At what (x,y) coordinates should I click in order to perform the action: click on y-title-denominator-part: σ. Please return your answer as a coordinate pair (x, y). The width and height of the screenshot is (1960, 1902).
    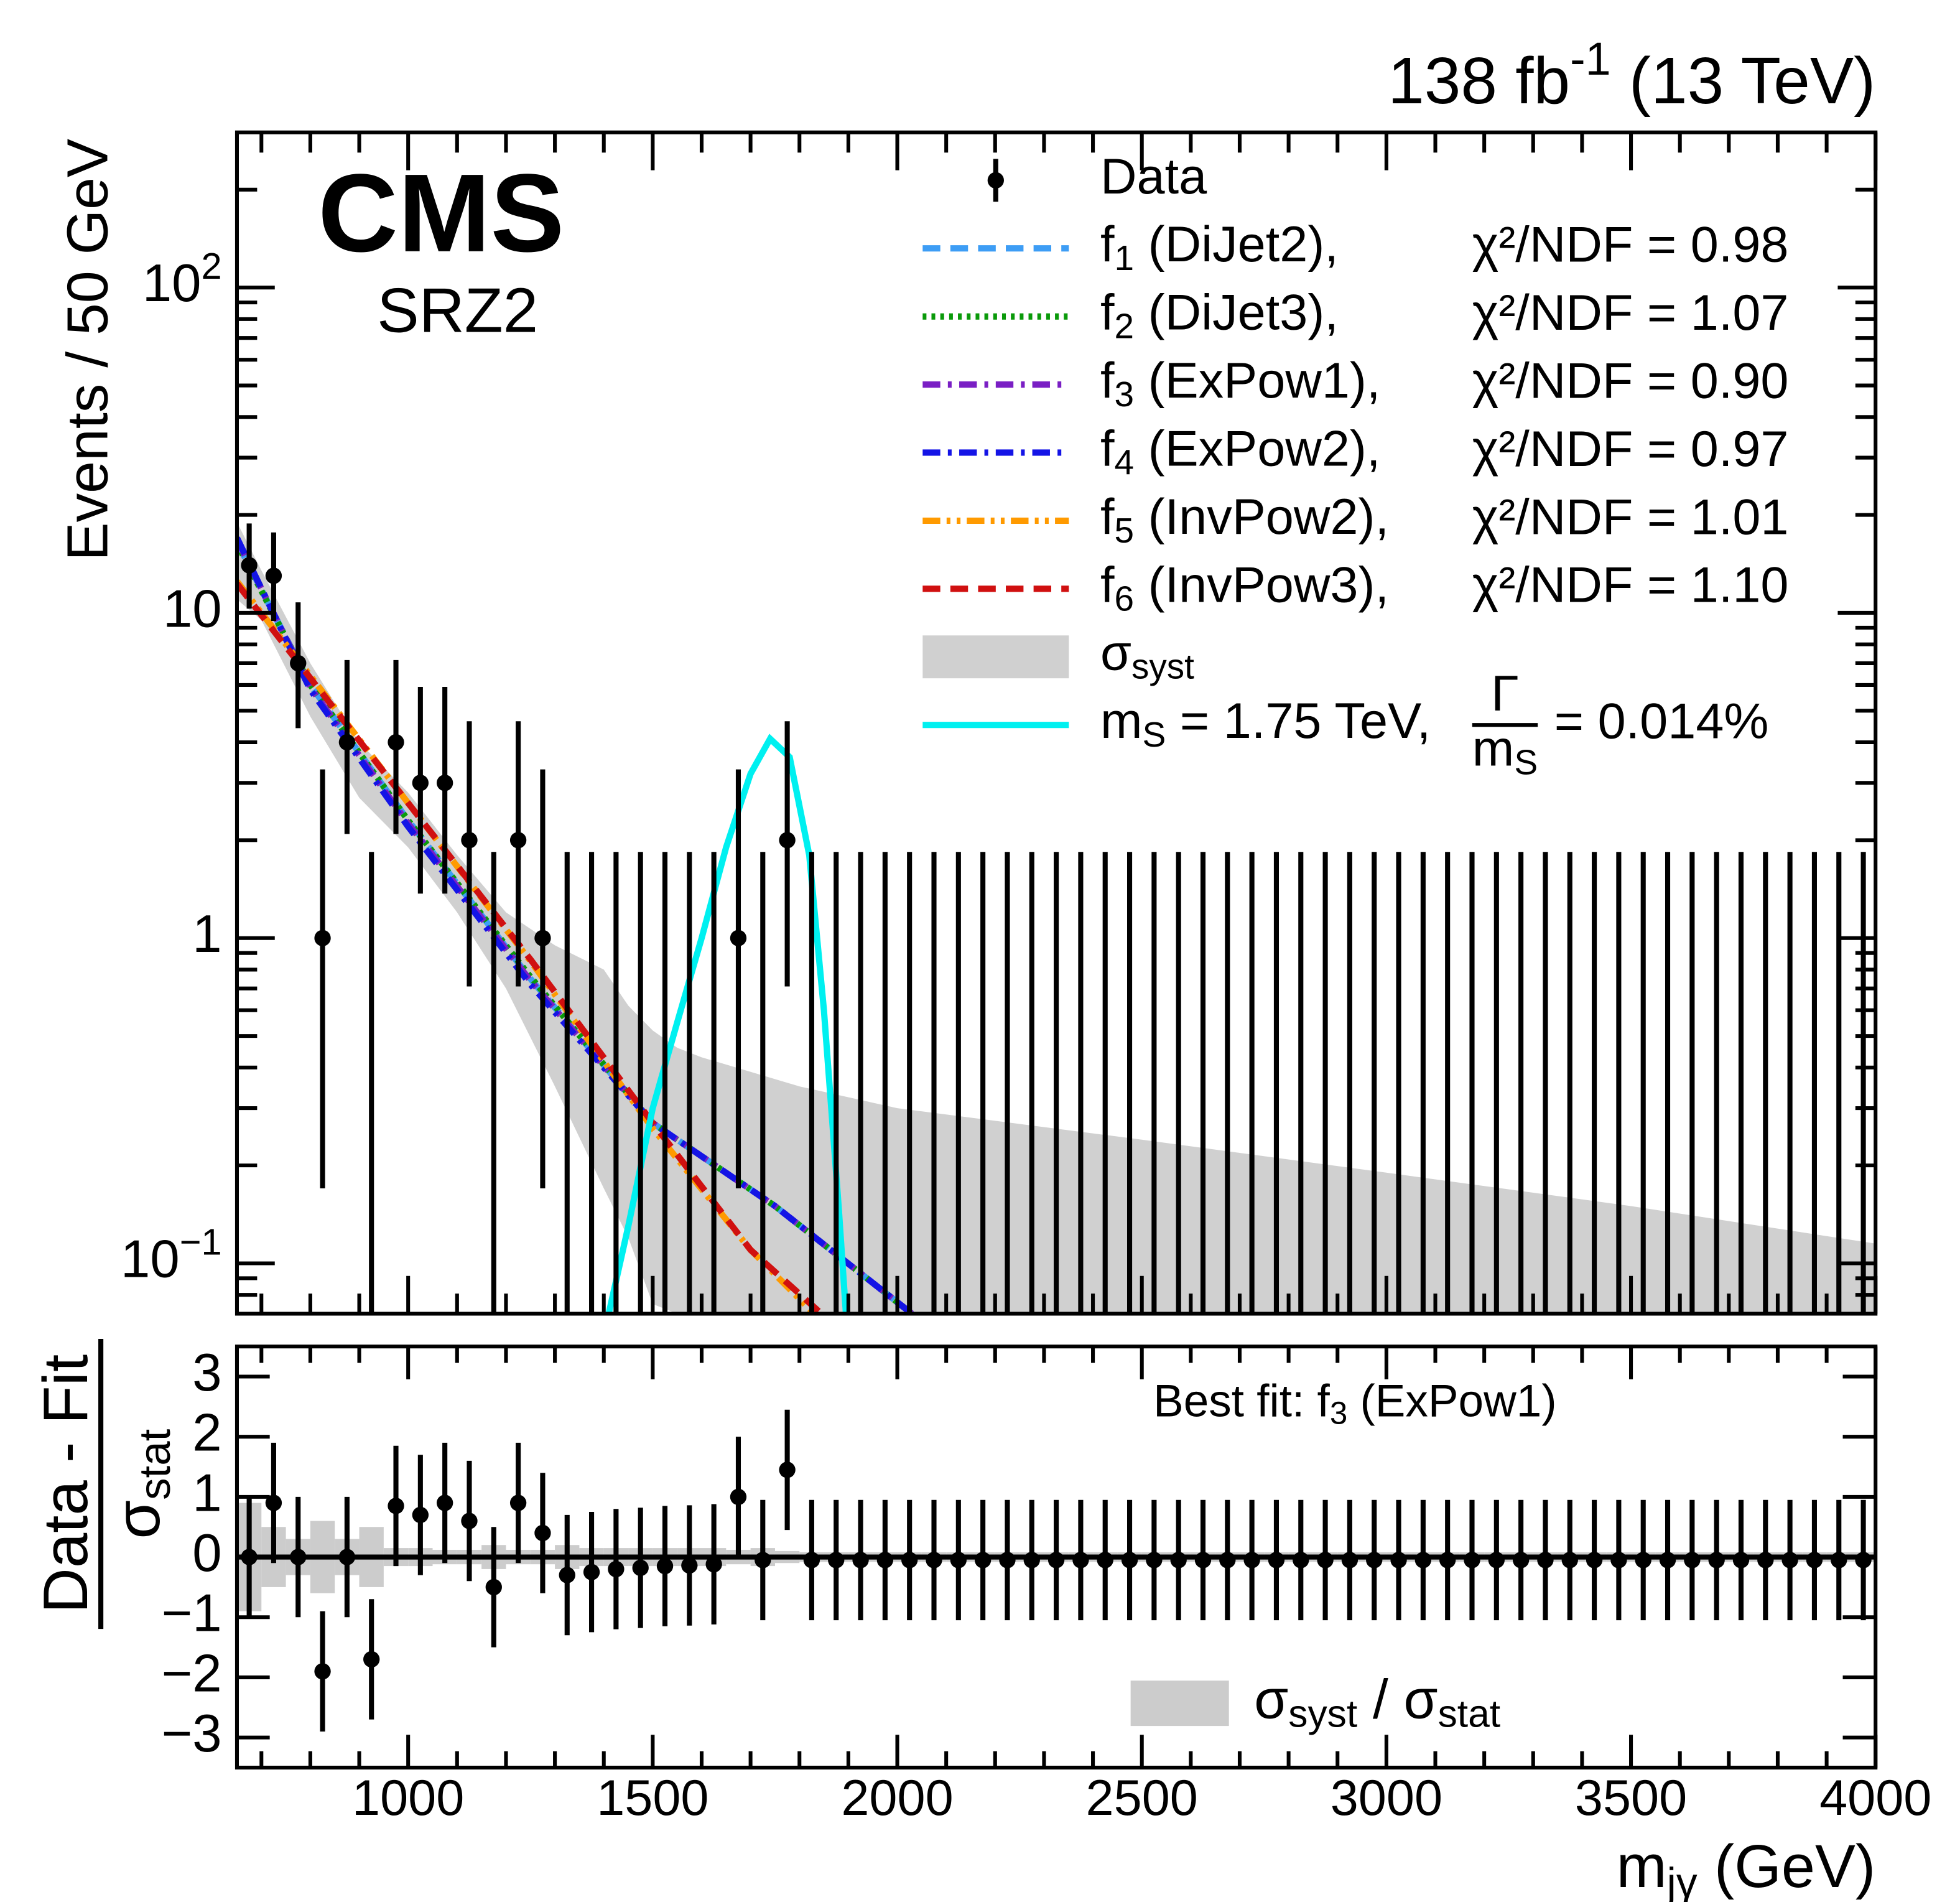
    Looking at the image, I should click on (138, 1519).